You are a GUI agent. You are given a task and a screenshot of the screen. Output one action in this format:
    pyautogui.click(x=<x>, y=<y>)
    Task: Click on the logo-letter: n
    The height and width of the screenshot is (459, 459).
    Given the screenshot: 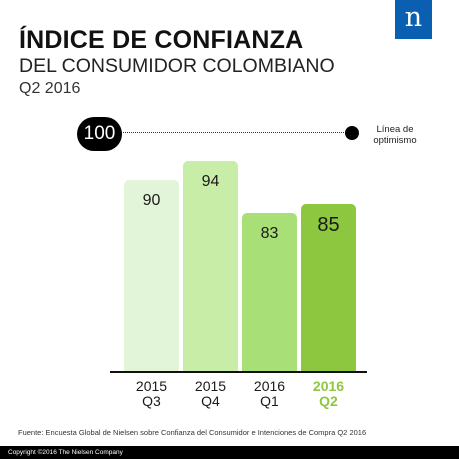 What is the action you would take?
    pyautogui.click(x=413, y=17)
    